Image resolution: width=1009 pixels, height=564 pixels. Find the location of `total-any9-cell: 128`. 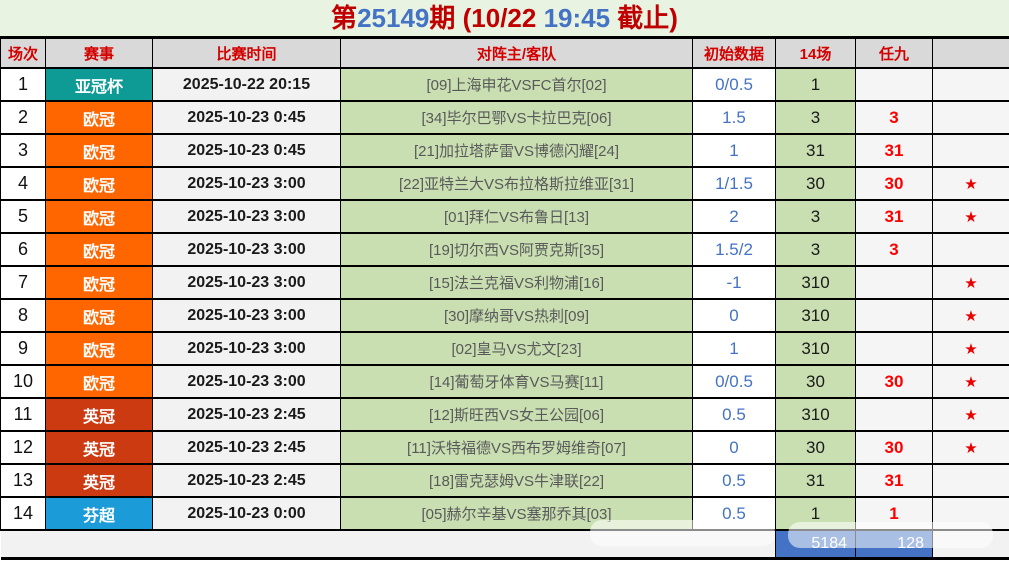

total-any9-cell: 128 is located at coordinates (894, 544).